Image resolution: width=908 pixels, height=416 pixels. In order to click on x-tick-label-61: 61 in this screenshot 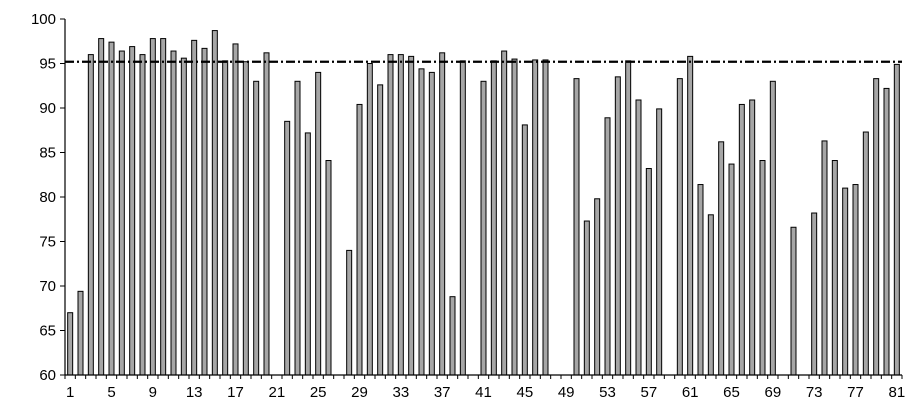, I will do `click(690, 392)`.